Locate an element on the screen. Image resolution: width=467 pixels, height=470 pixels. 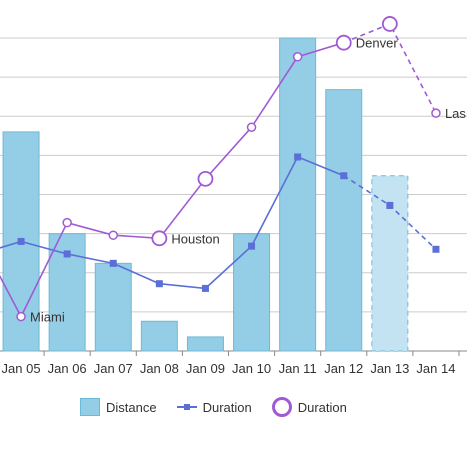
point-label: Houston is located at coordinates (195, 238).